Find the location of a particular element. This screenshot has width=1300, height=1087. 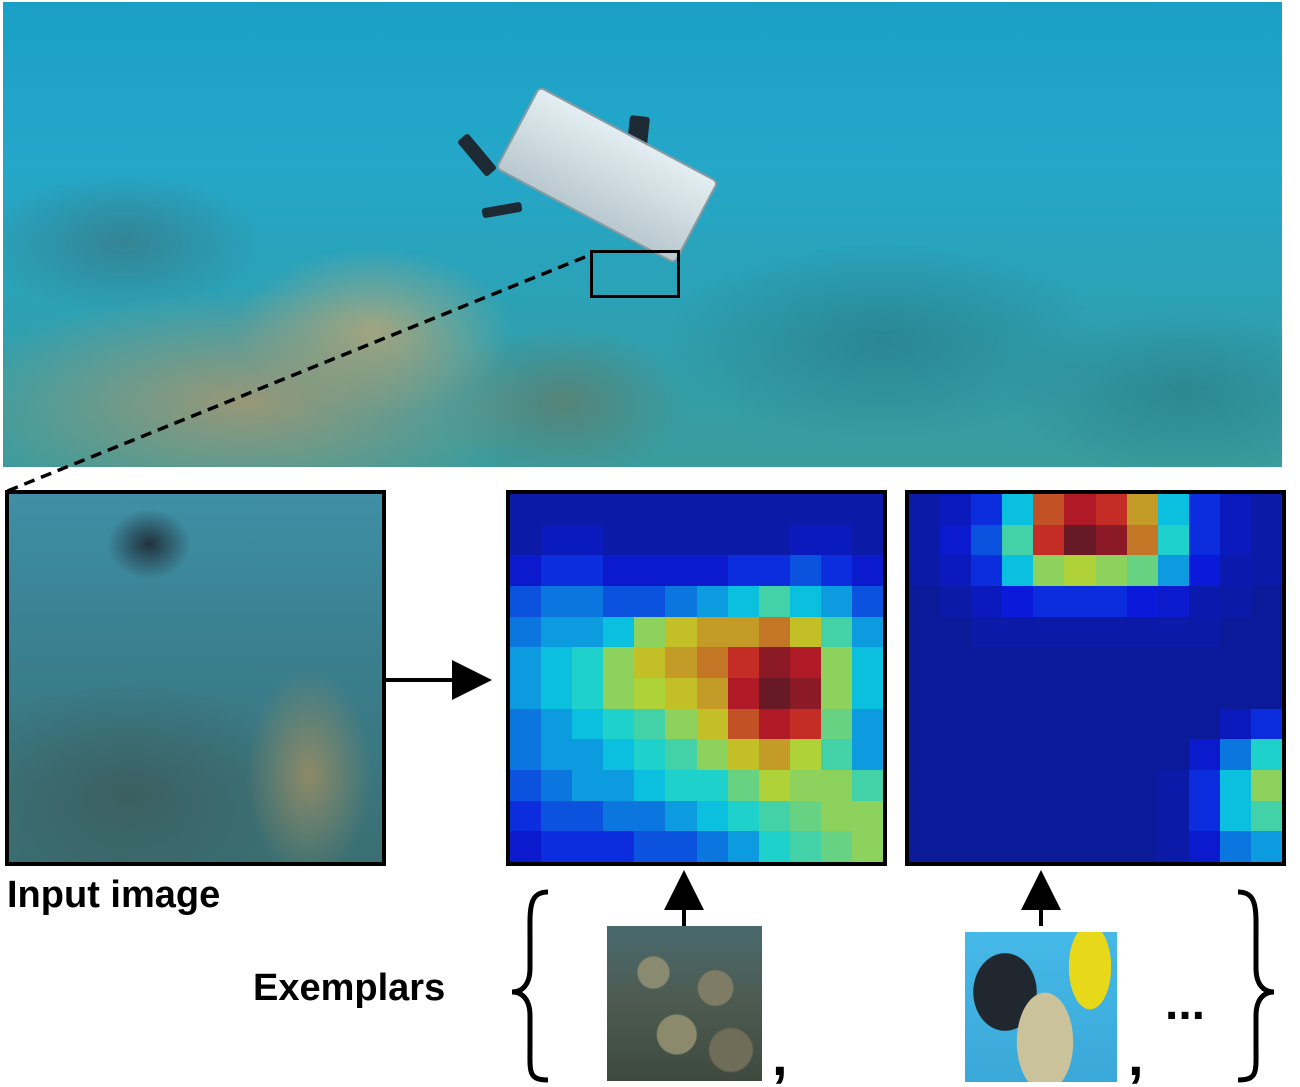

input-image-label: Input image is located at coordinates (114, 895).